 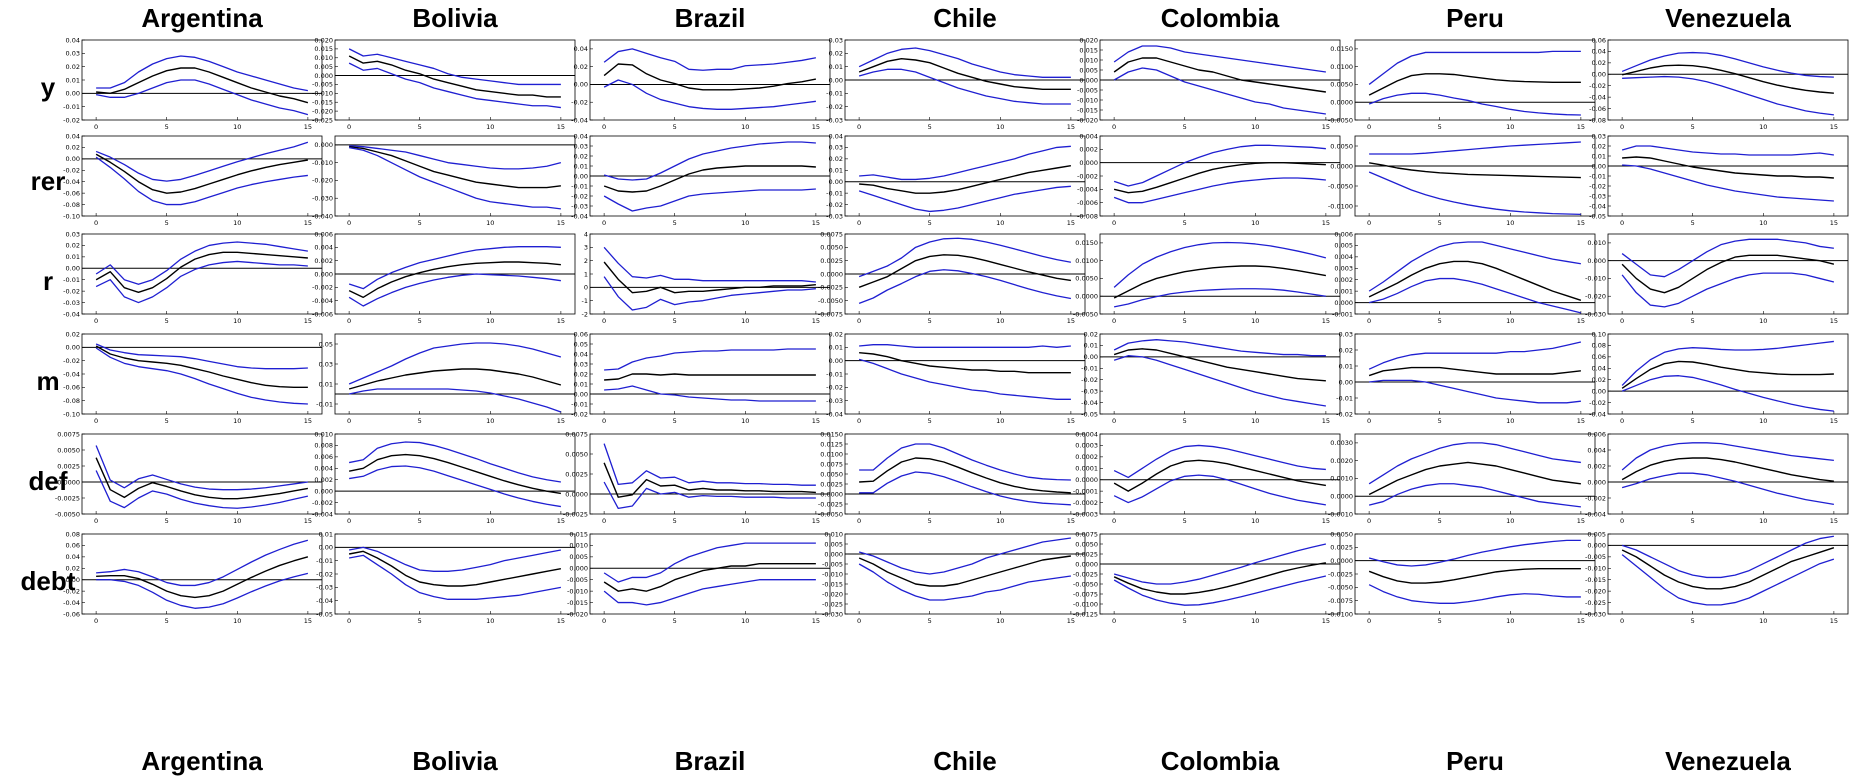 I want to click on y-tick-label: -0.015, so click(x=577, y=603).